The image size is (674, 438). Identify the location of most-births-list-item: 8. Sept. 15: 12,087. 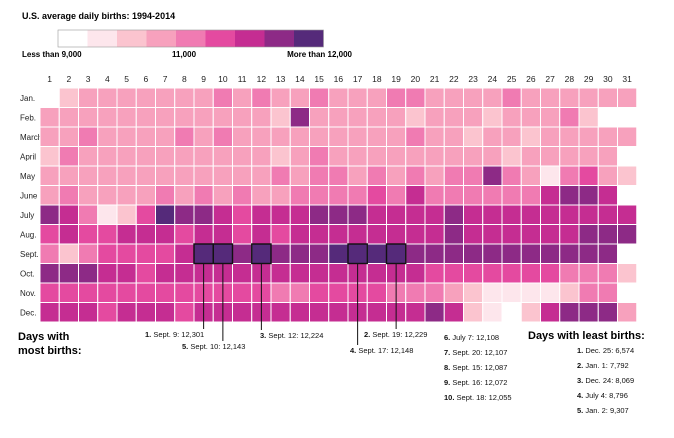
(475, 367).